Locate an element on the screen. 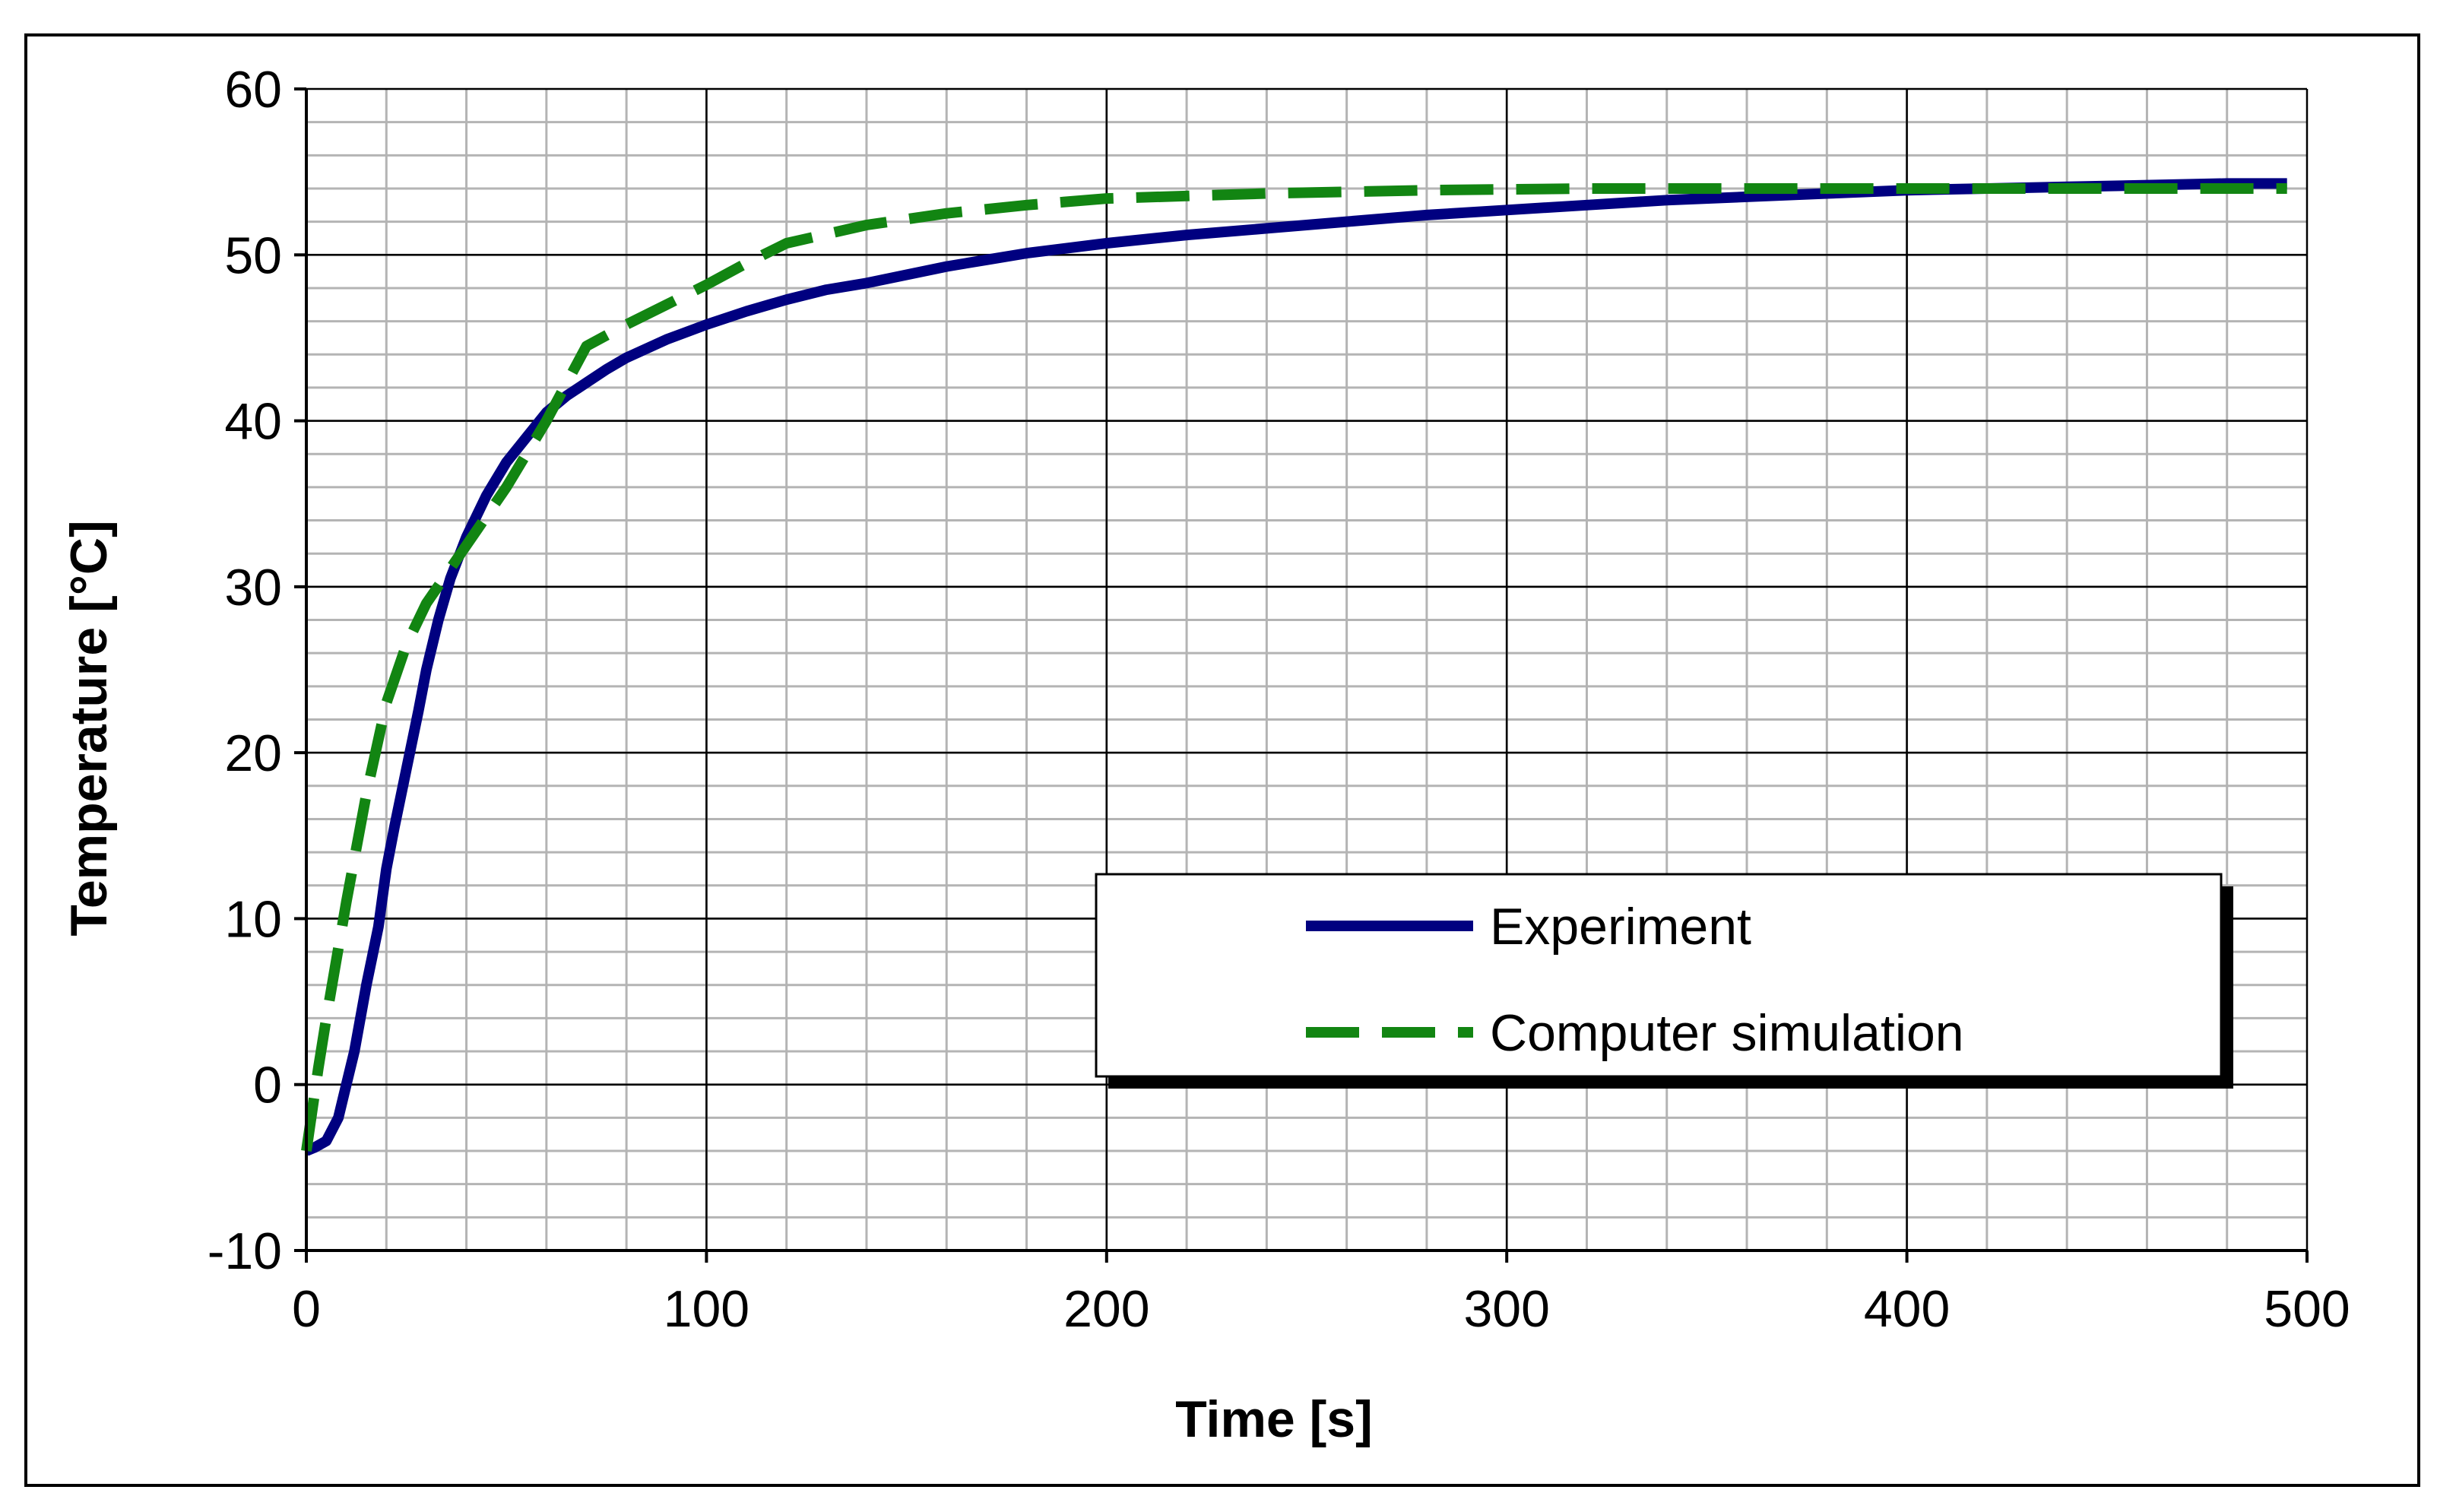  legend-label-experiment: Experiment is located at coordinates (1620, 927).